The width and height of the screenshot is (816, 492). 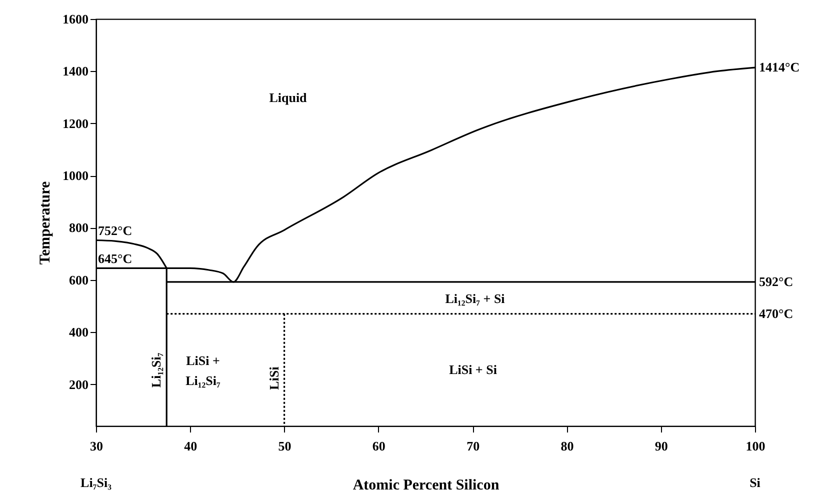 What do you see at coordinates (78, 280) in the screenshot?
I see `y-tick-label: 600` at bounding box center [78, 280].